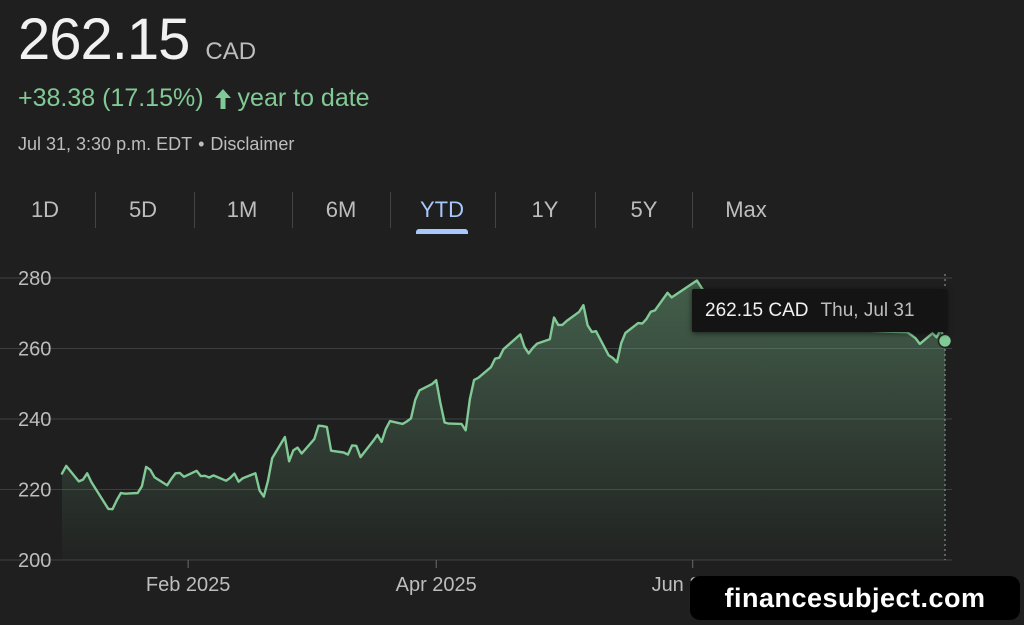  Describe the element at coordinates (855, 598) in the screenshot. I see `watermark: financesubject.com` at that location.